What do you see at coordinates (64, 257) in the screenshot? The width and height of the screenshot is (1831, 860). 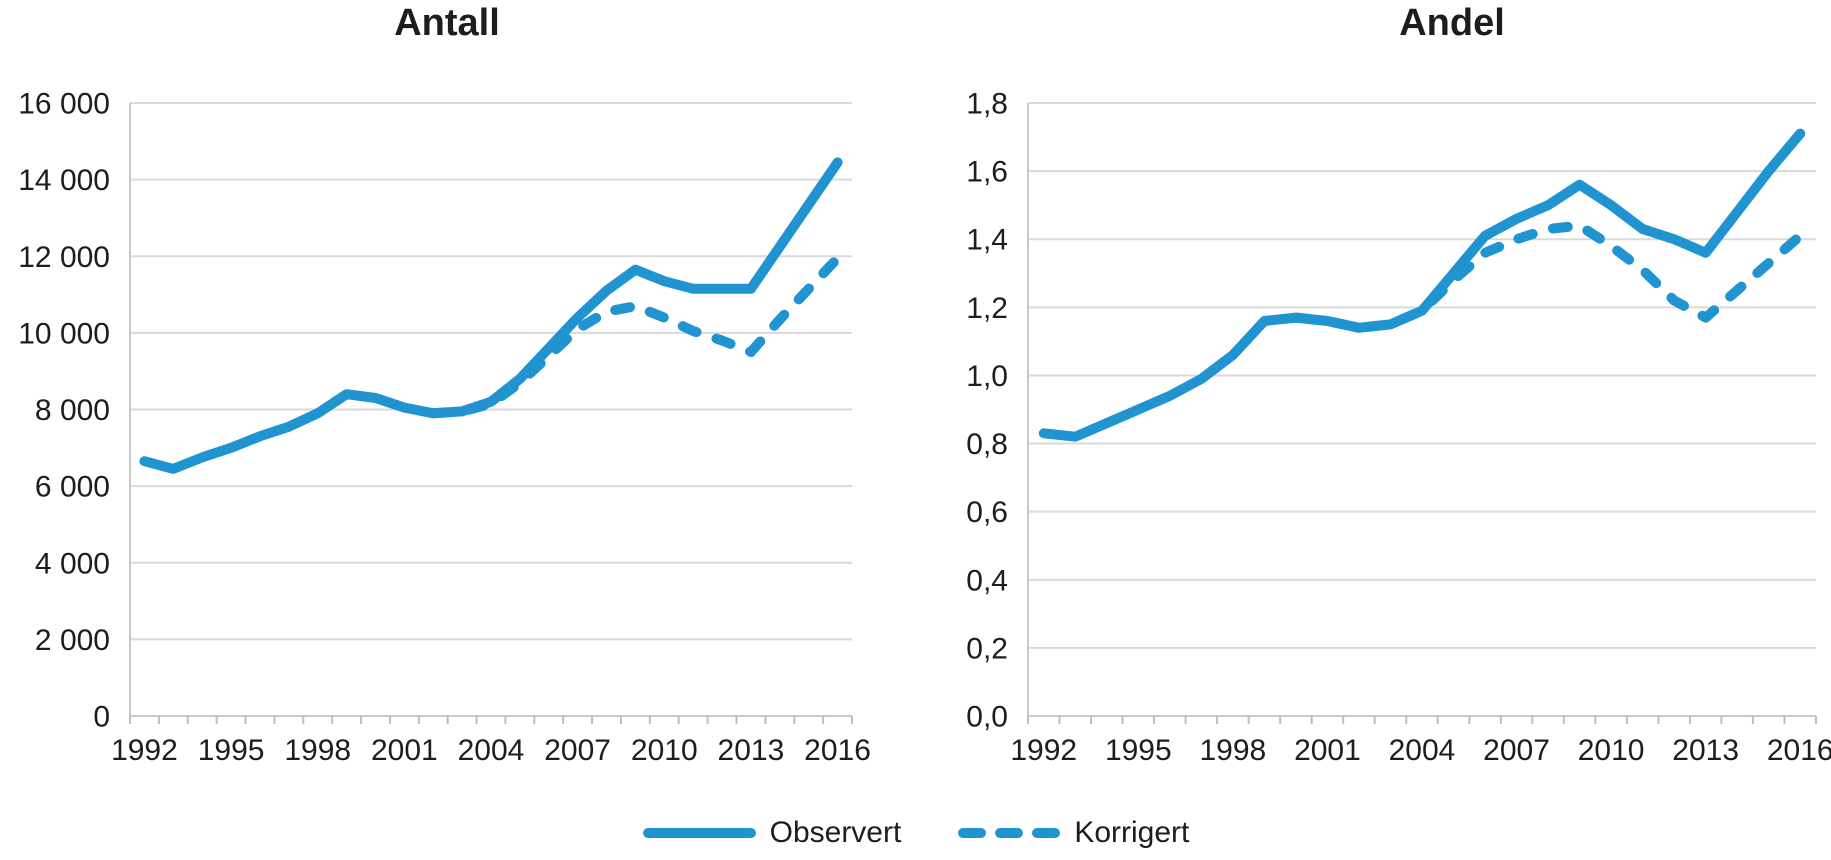 I see `svg-text: 12 000` at bounding box center [64, 257].